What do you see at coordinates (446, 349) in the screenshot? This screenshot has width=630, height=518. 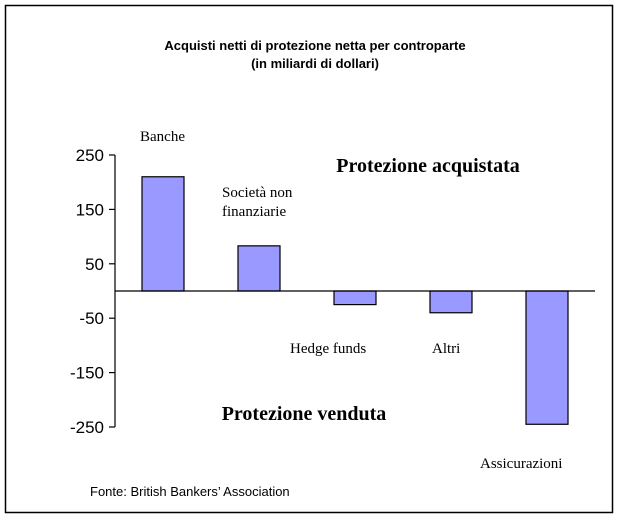 I see `category-label: Altri` at bounding box center [446, 349].